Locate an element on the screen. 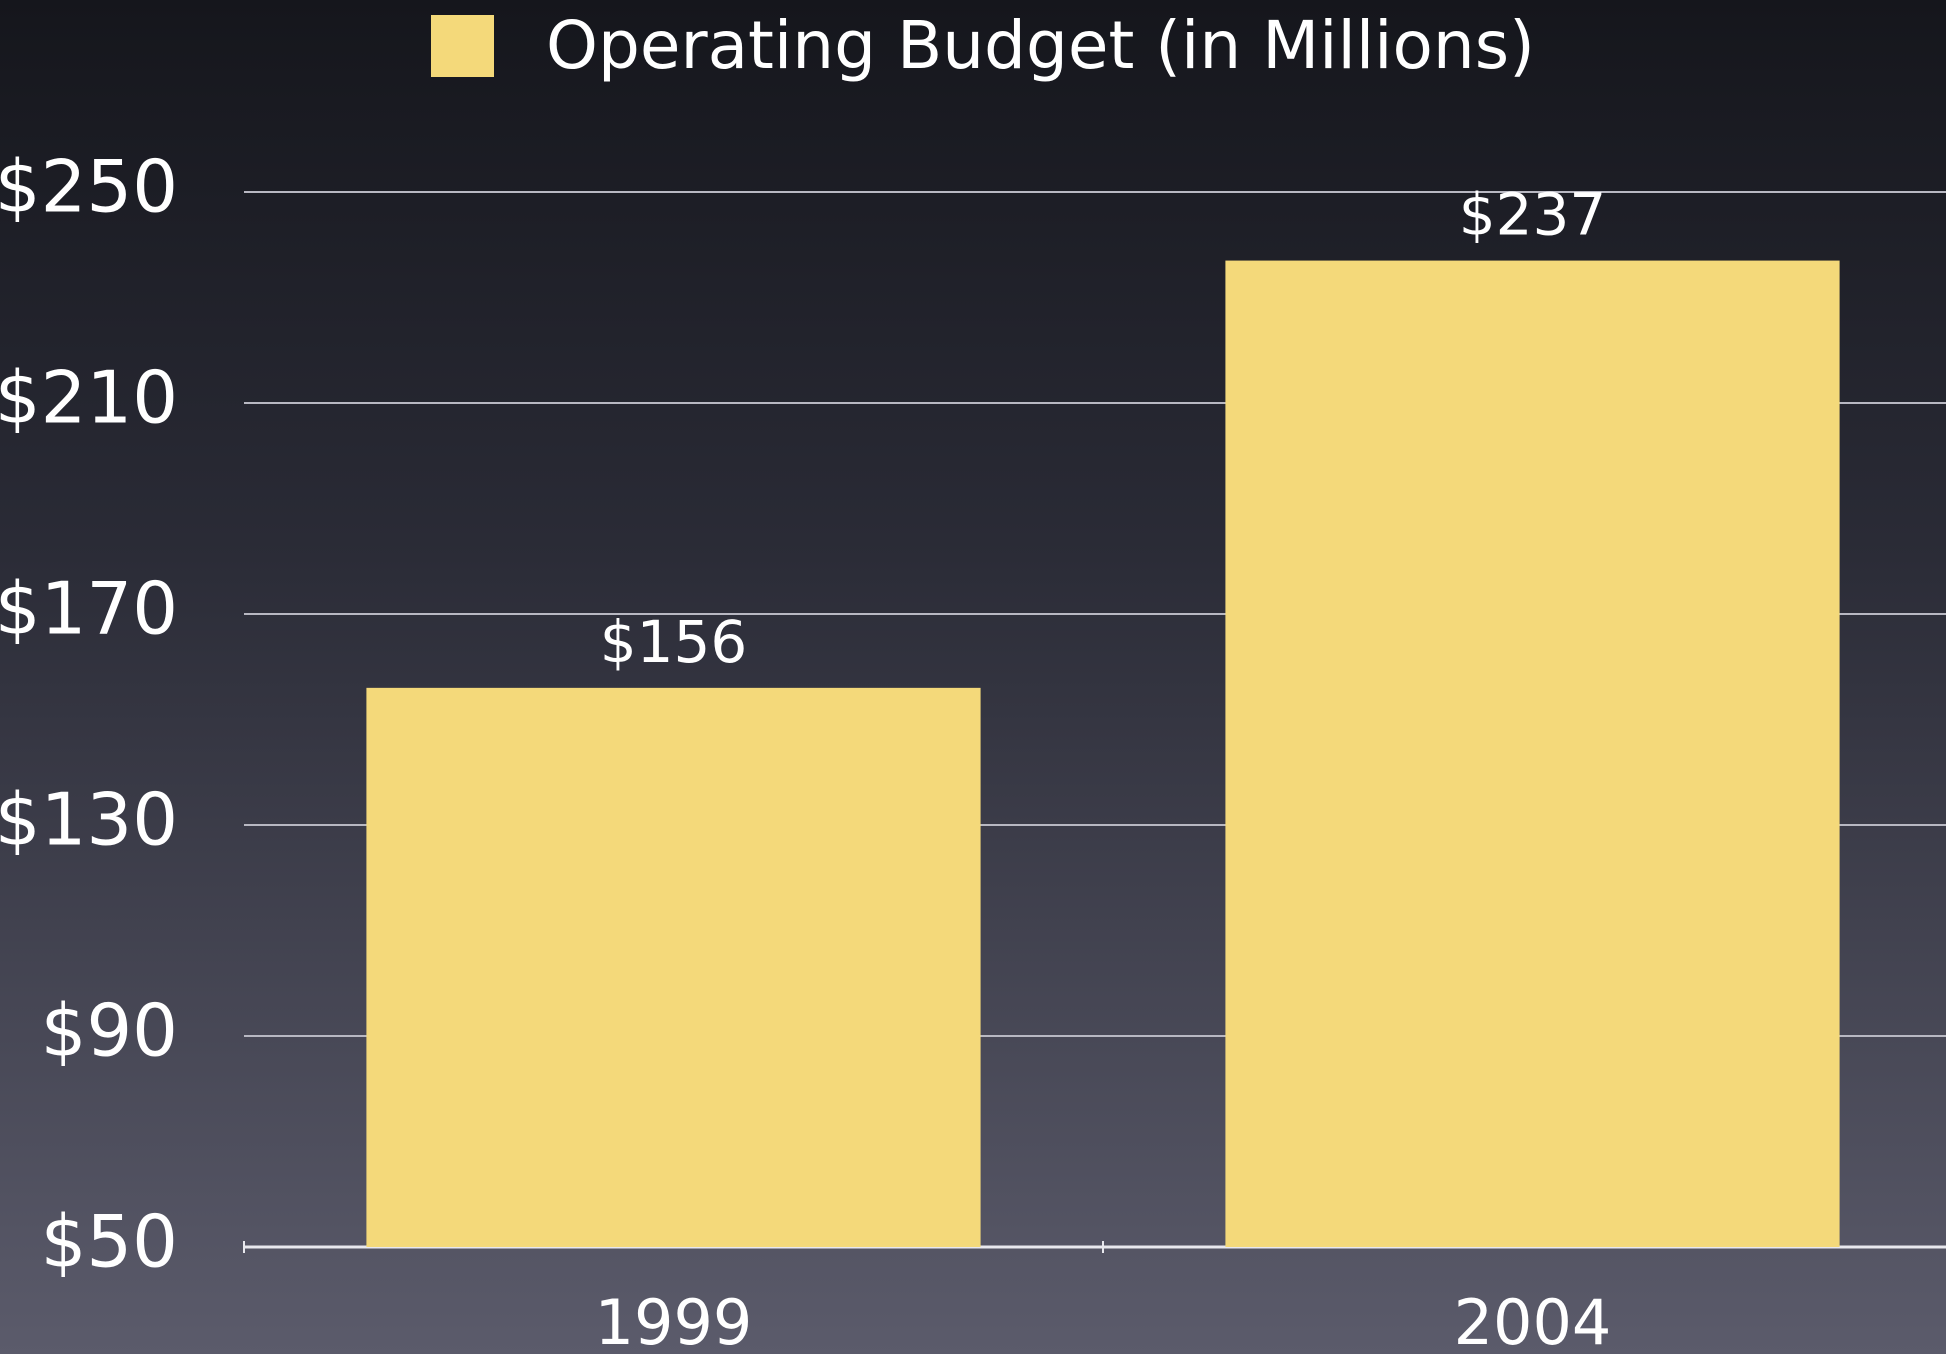 This screenshot has height=1354, width=1946. y-tick-label: $170 is located at coordinates (89, 609).